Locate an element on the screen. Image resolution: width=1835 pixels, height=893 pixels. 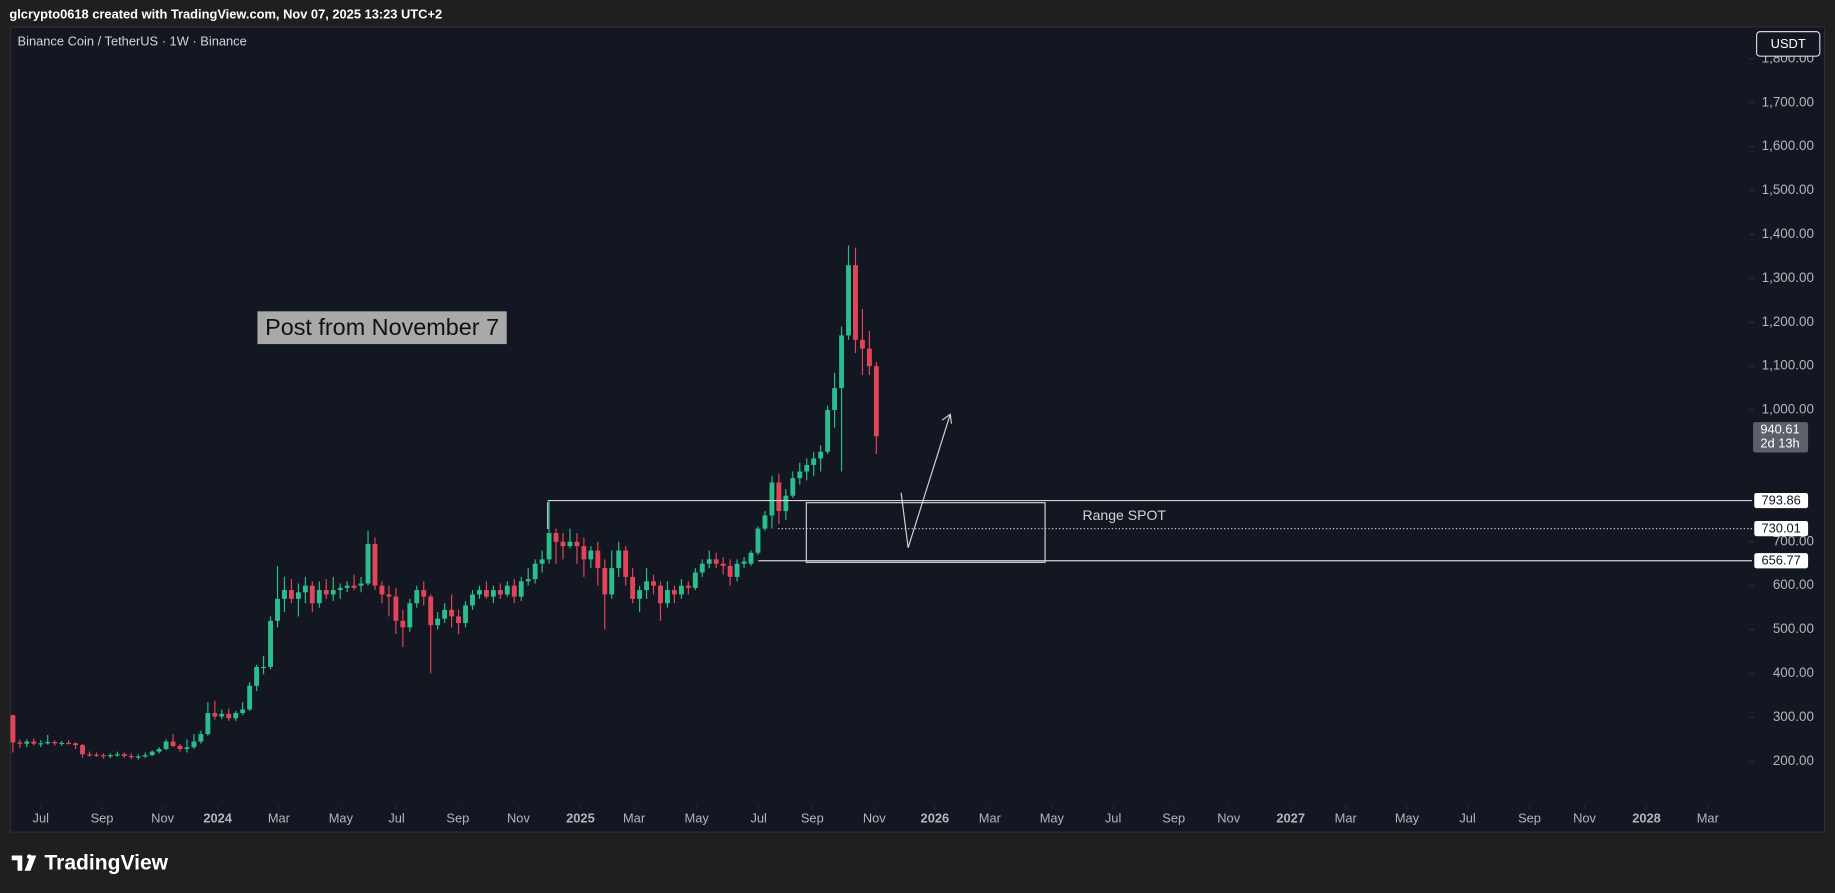
y-tick-label: 1,400.00 is located at coordinates (1788, 233).